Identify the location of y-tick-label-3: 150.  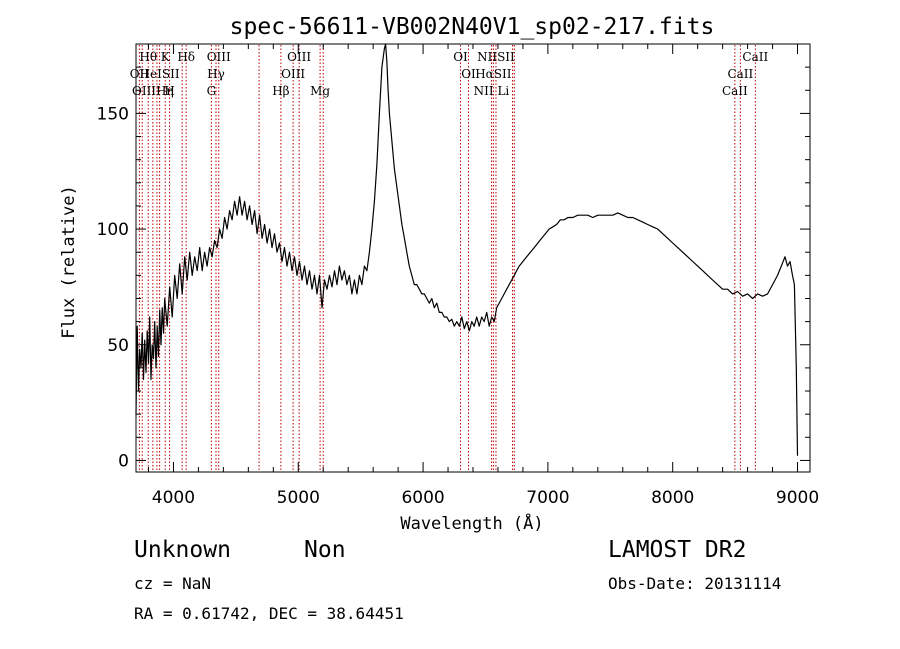
(113, 114).